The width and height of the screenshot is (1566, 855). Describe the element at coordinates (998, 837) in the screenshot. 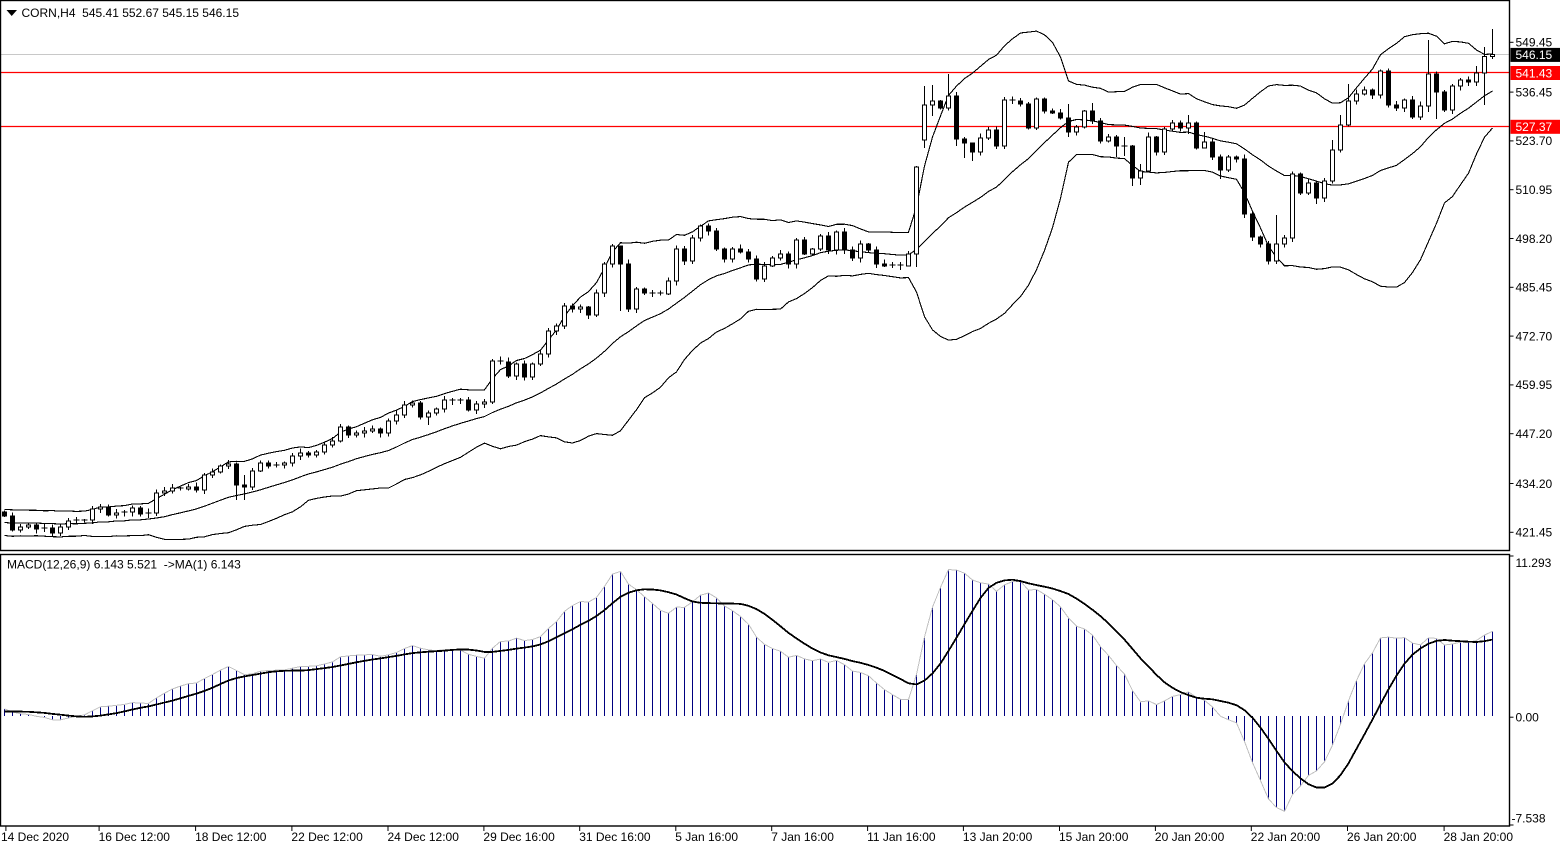

I see `svg-text: 13 Jan 20:00` at that location.